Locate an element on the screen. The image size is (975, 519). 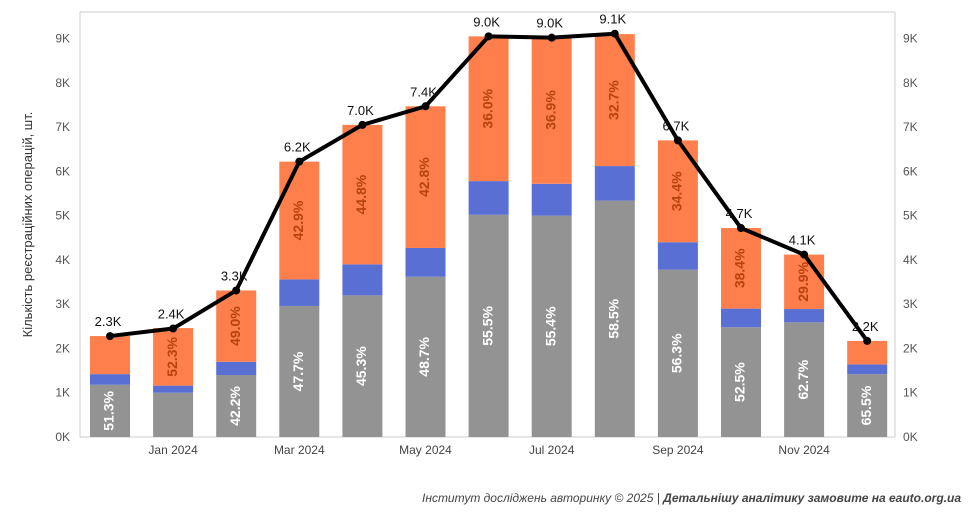
orange-percent-label: 36.9% is located at coordinates (550, 110).